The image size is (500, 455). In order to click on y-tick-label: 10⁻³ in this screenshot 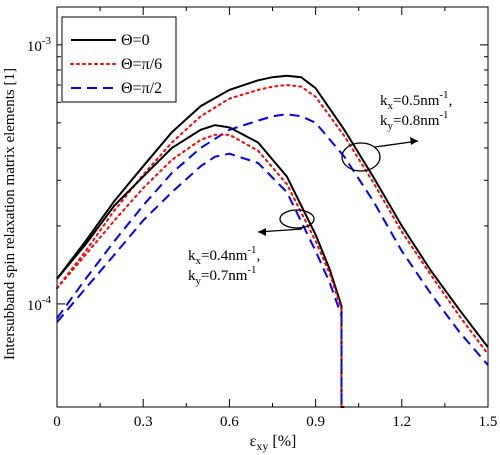, I will do `click(39, 45)`.